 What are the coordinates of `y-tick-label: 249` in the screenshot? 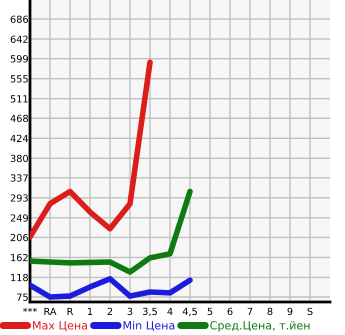 It's located at (19, 218).